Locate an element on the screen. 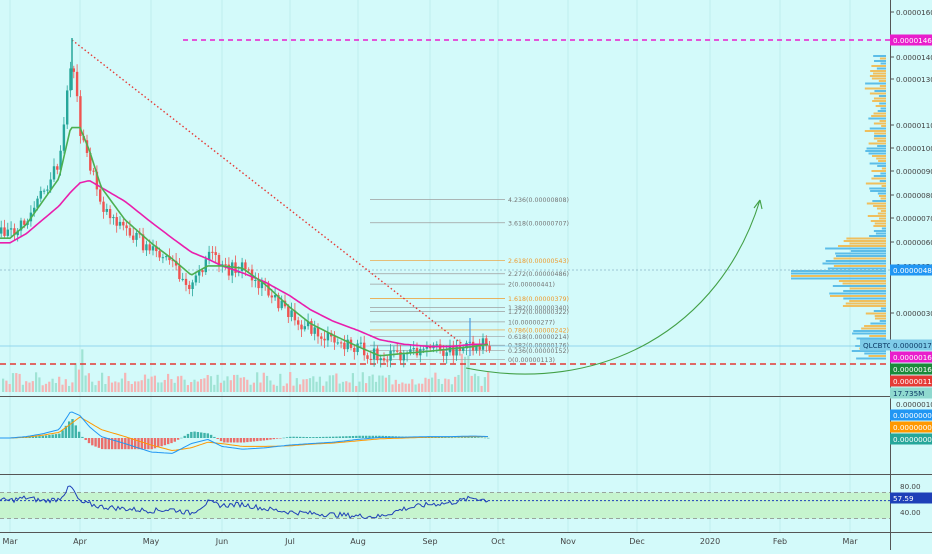 The image size is (932, 554). fib-level-label: 2(0.00000441) is located at coordinates (531, 285).